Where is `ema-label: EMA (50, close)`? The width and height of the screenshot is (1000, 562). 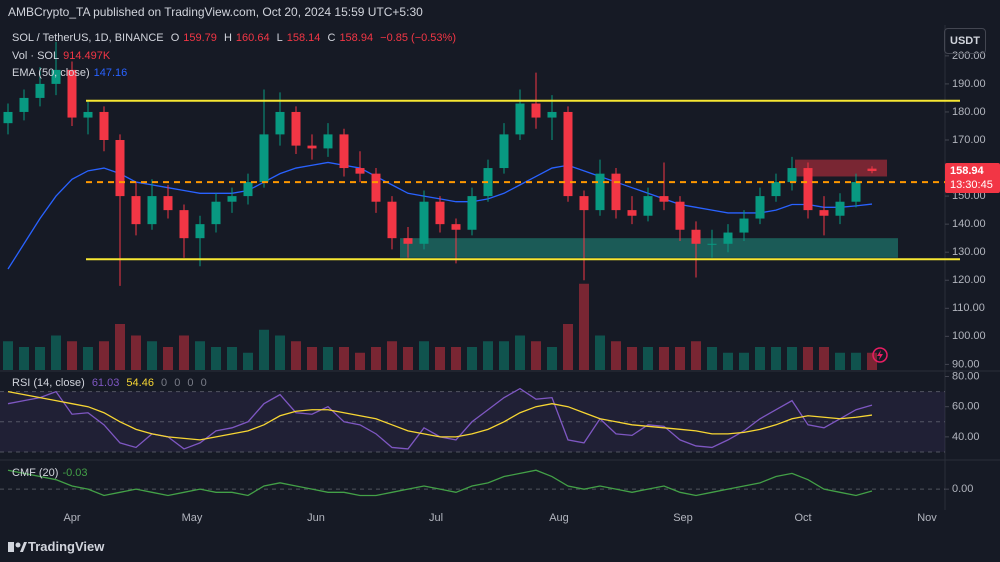
ema-label: EMA (50, close) is located at coordinates (51, 73).